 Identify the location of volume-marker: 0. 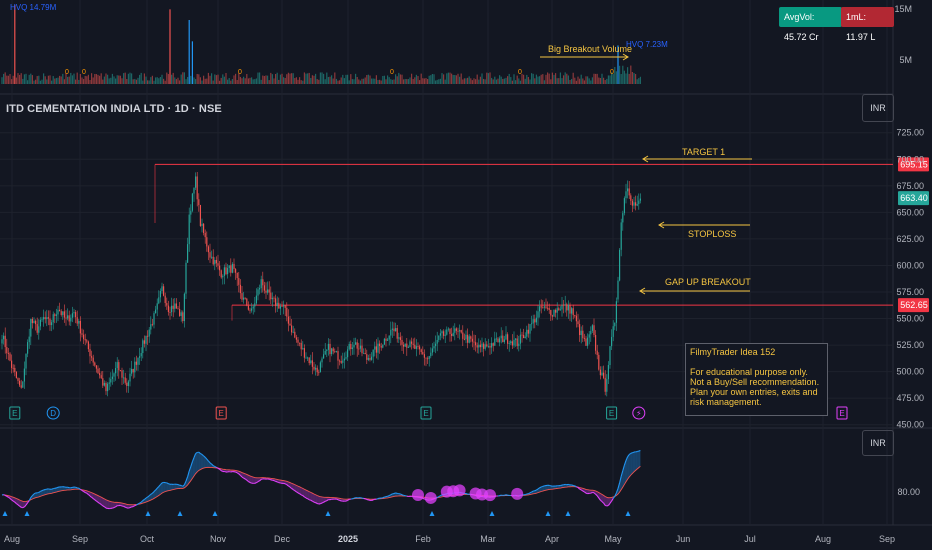
(520, 72).